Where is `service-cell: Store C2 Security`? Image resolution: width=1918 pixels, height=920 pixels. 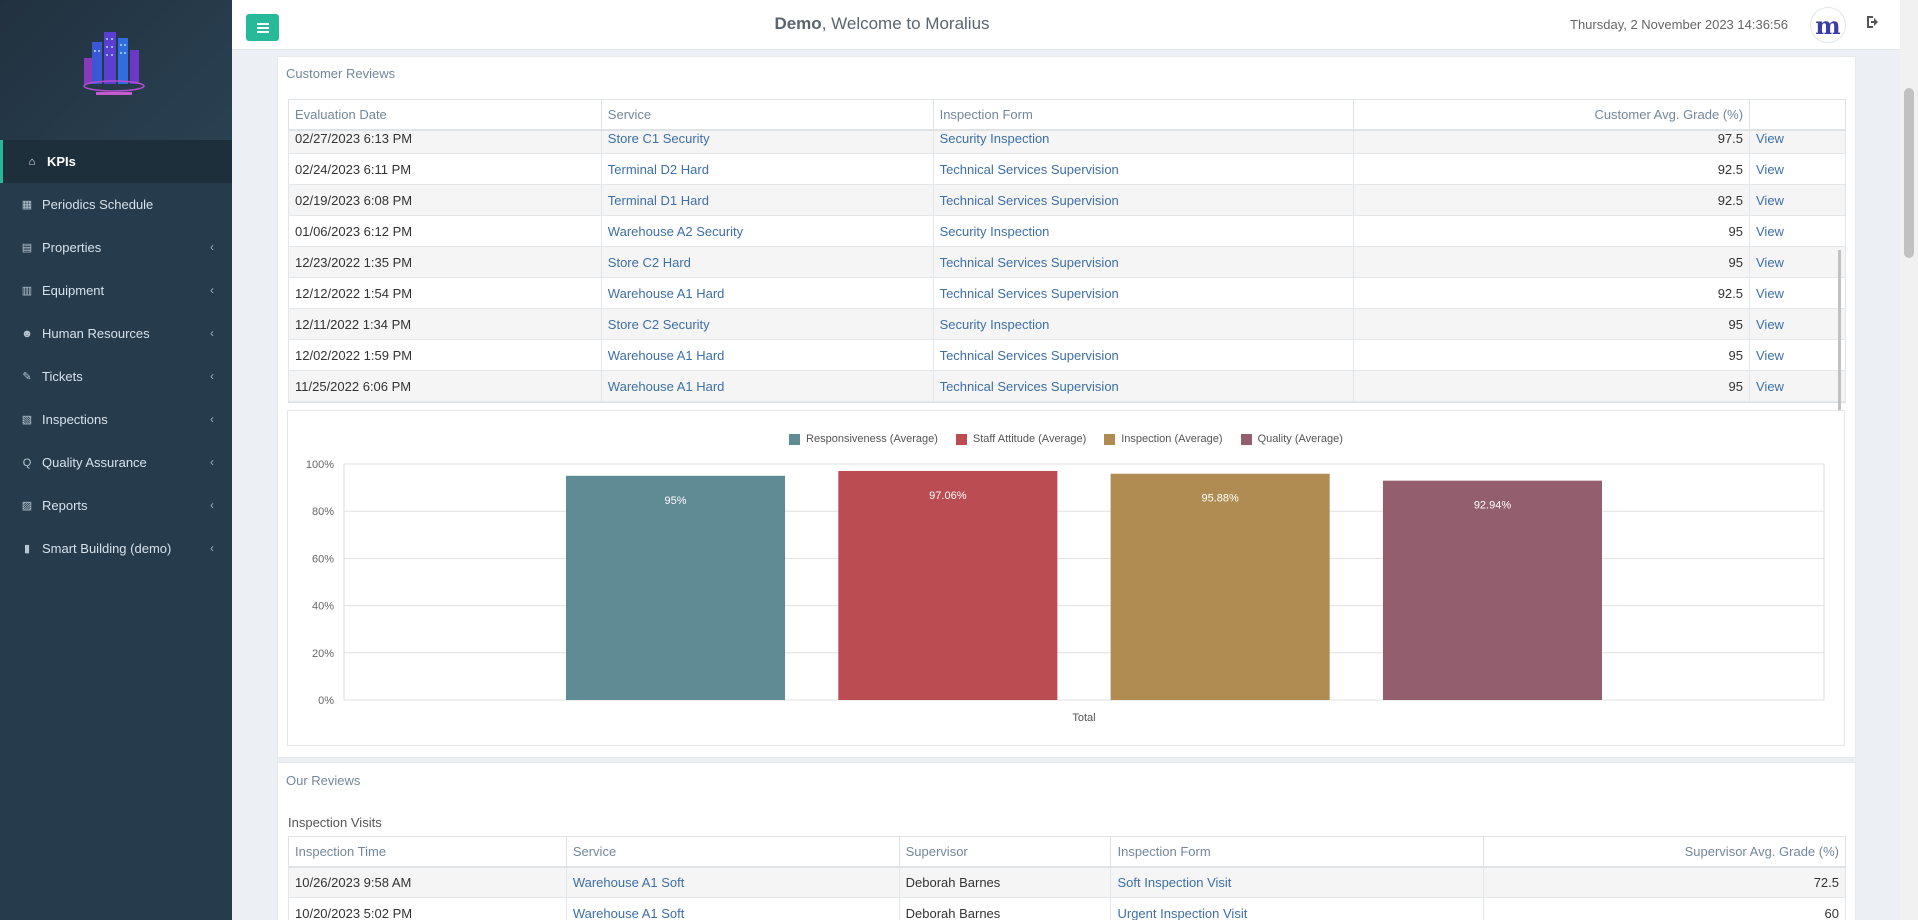
service-cell: Store C2 Security is located at coordinates (767, 324).